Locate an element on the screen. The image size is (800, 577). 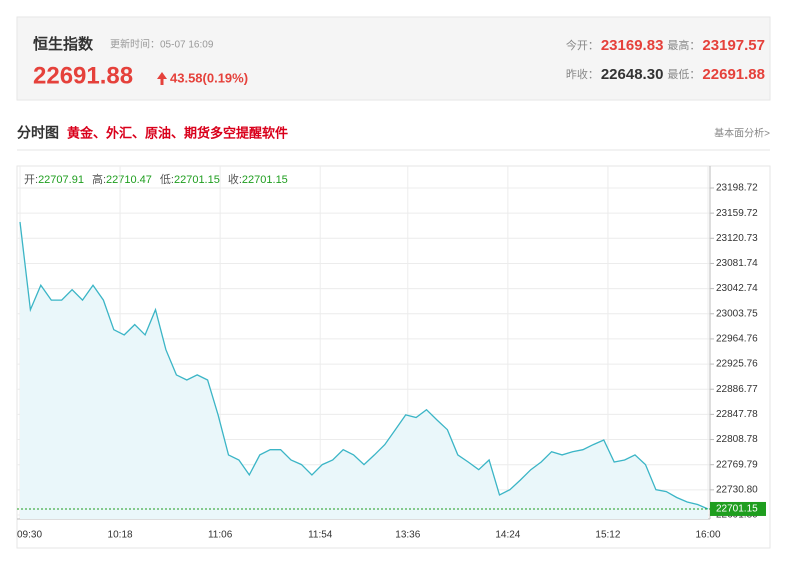
info-value: 22710.47 is located at coordinates (129, 180).